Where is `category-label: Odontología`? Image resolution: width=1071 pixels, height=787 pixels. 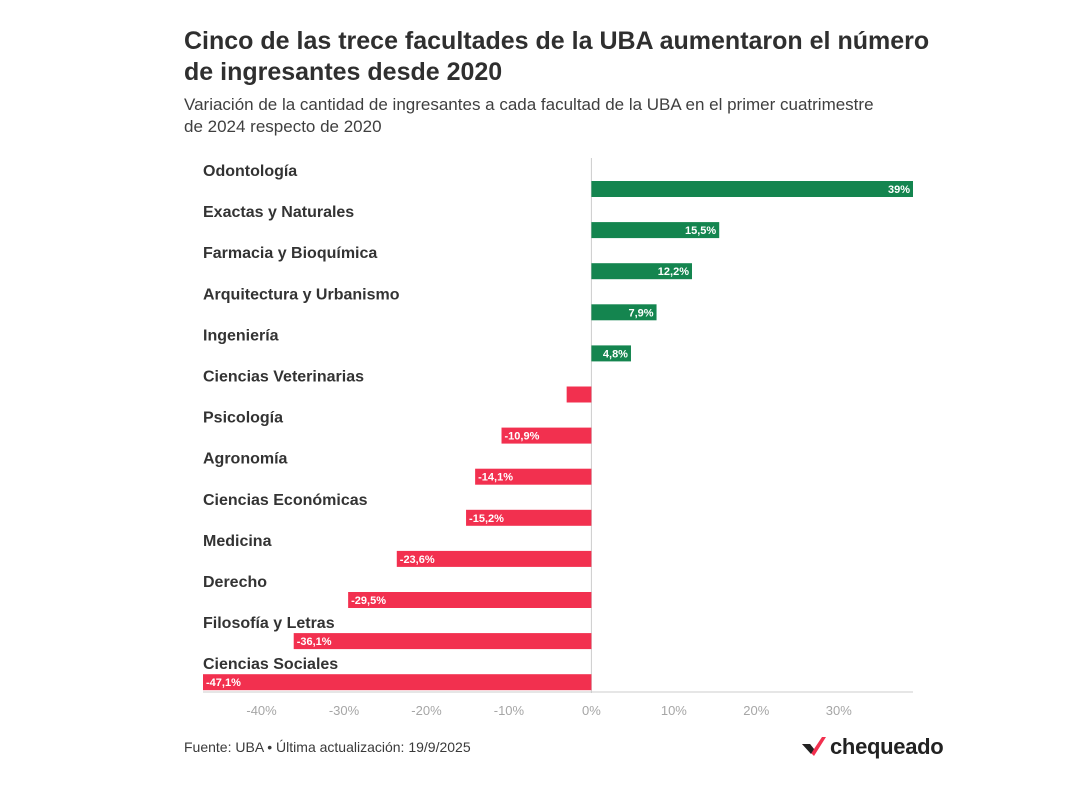 category-label: Odontología is located at coordinates (250, 171).